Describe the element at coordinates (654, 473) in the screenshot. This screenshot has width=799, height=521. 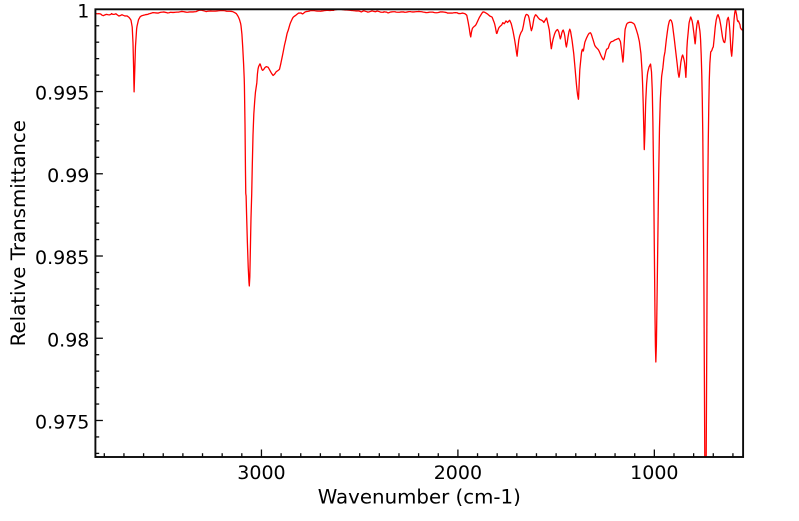
I see `x-tick-label: 1000` at that location.